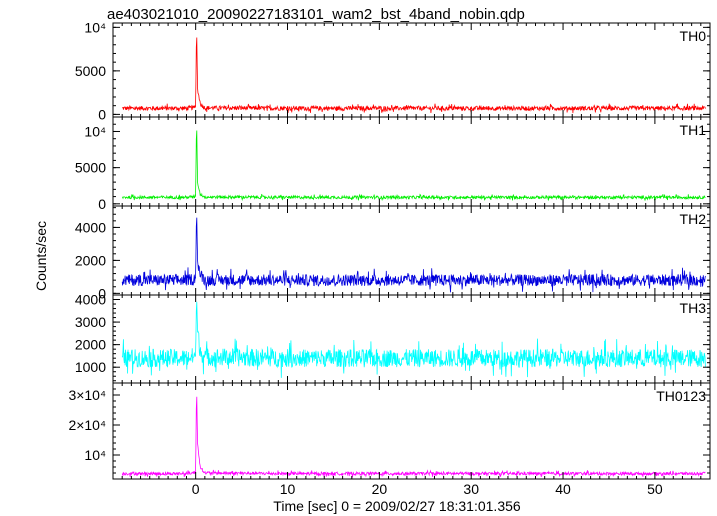 Image resolution: width=717 pixels, height=516 pixels. I want to click on series-line-th0, so click(414, 75).